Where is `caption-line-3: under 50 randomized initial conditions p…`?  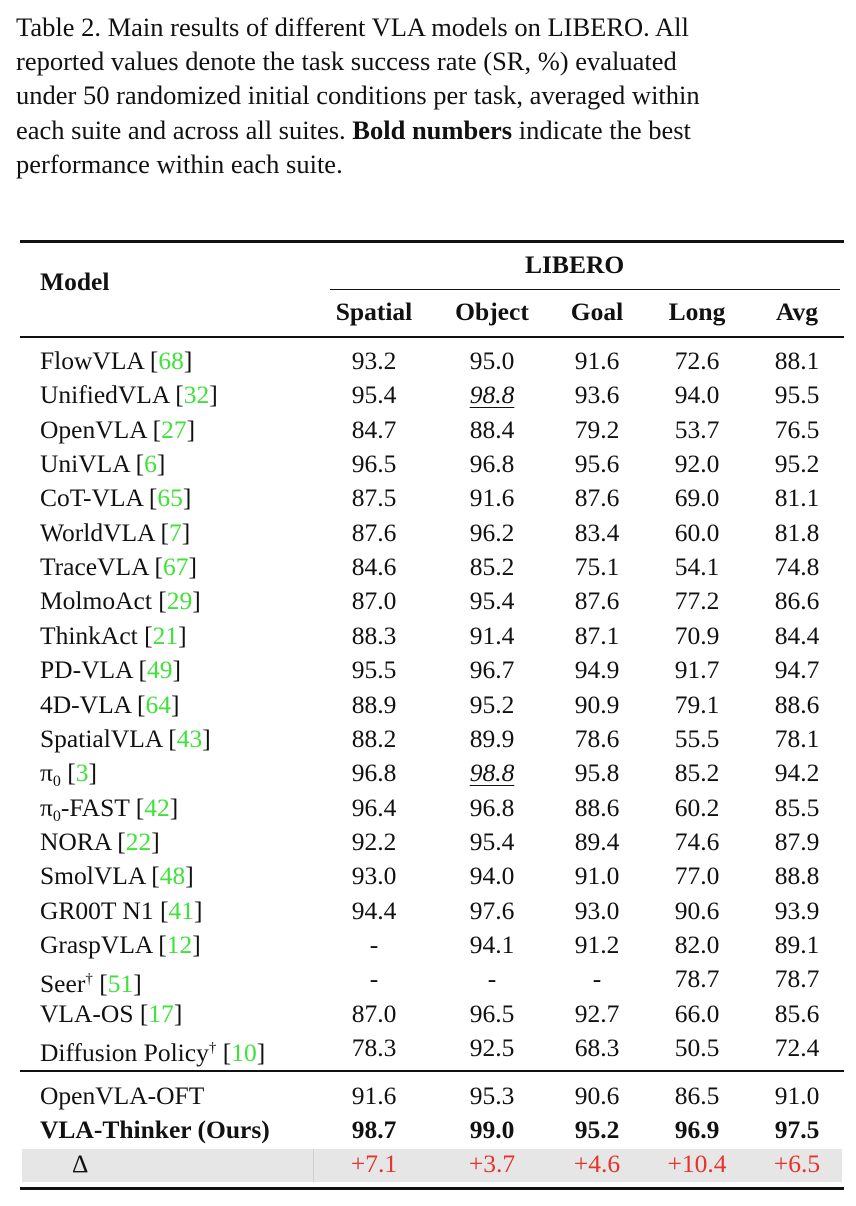
caption-line-3: under 50 randomized initial conditions p… is located at coordinates (358, 95).